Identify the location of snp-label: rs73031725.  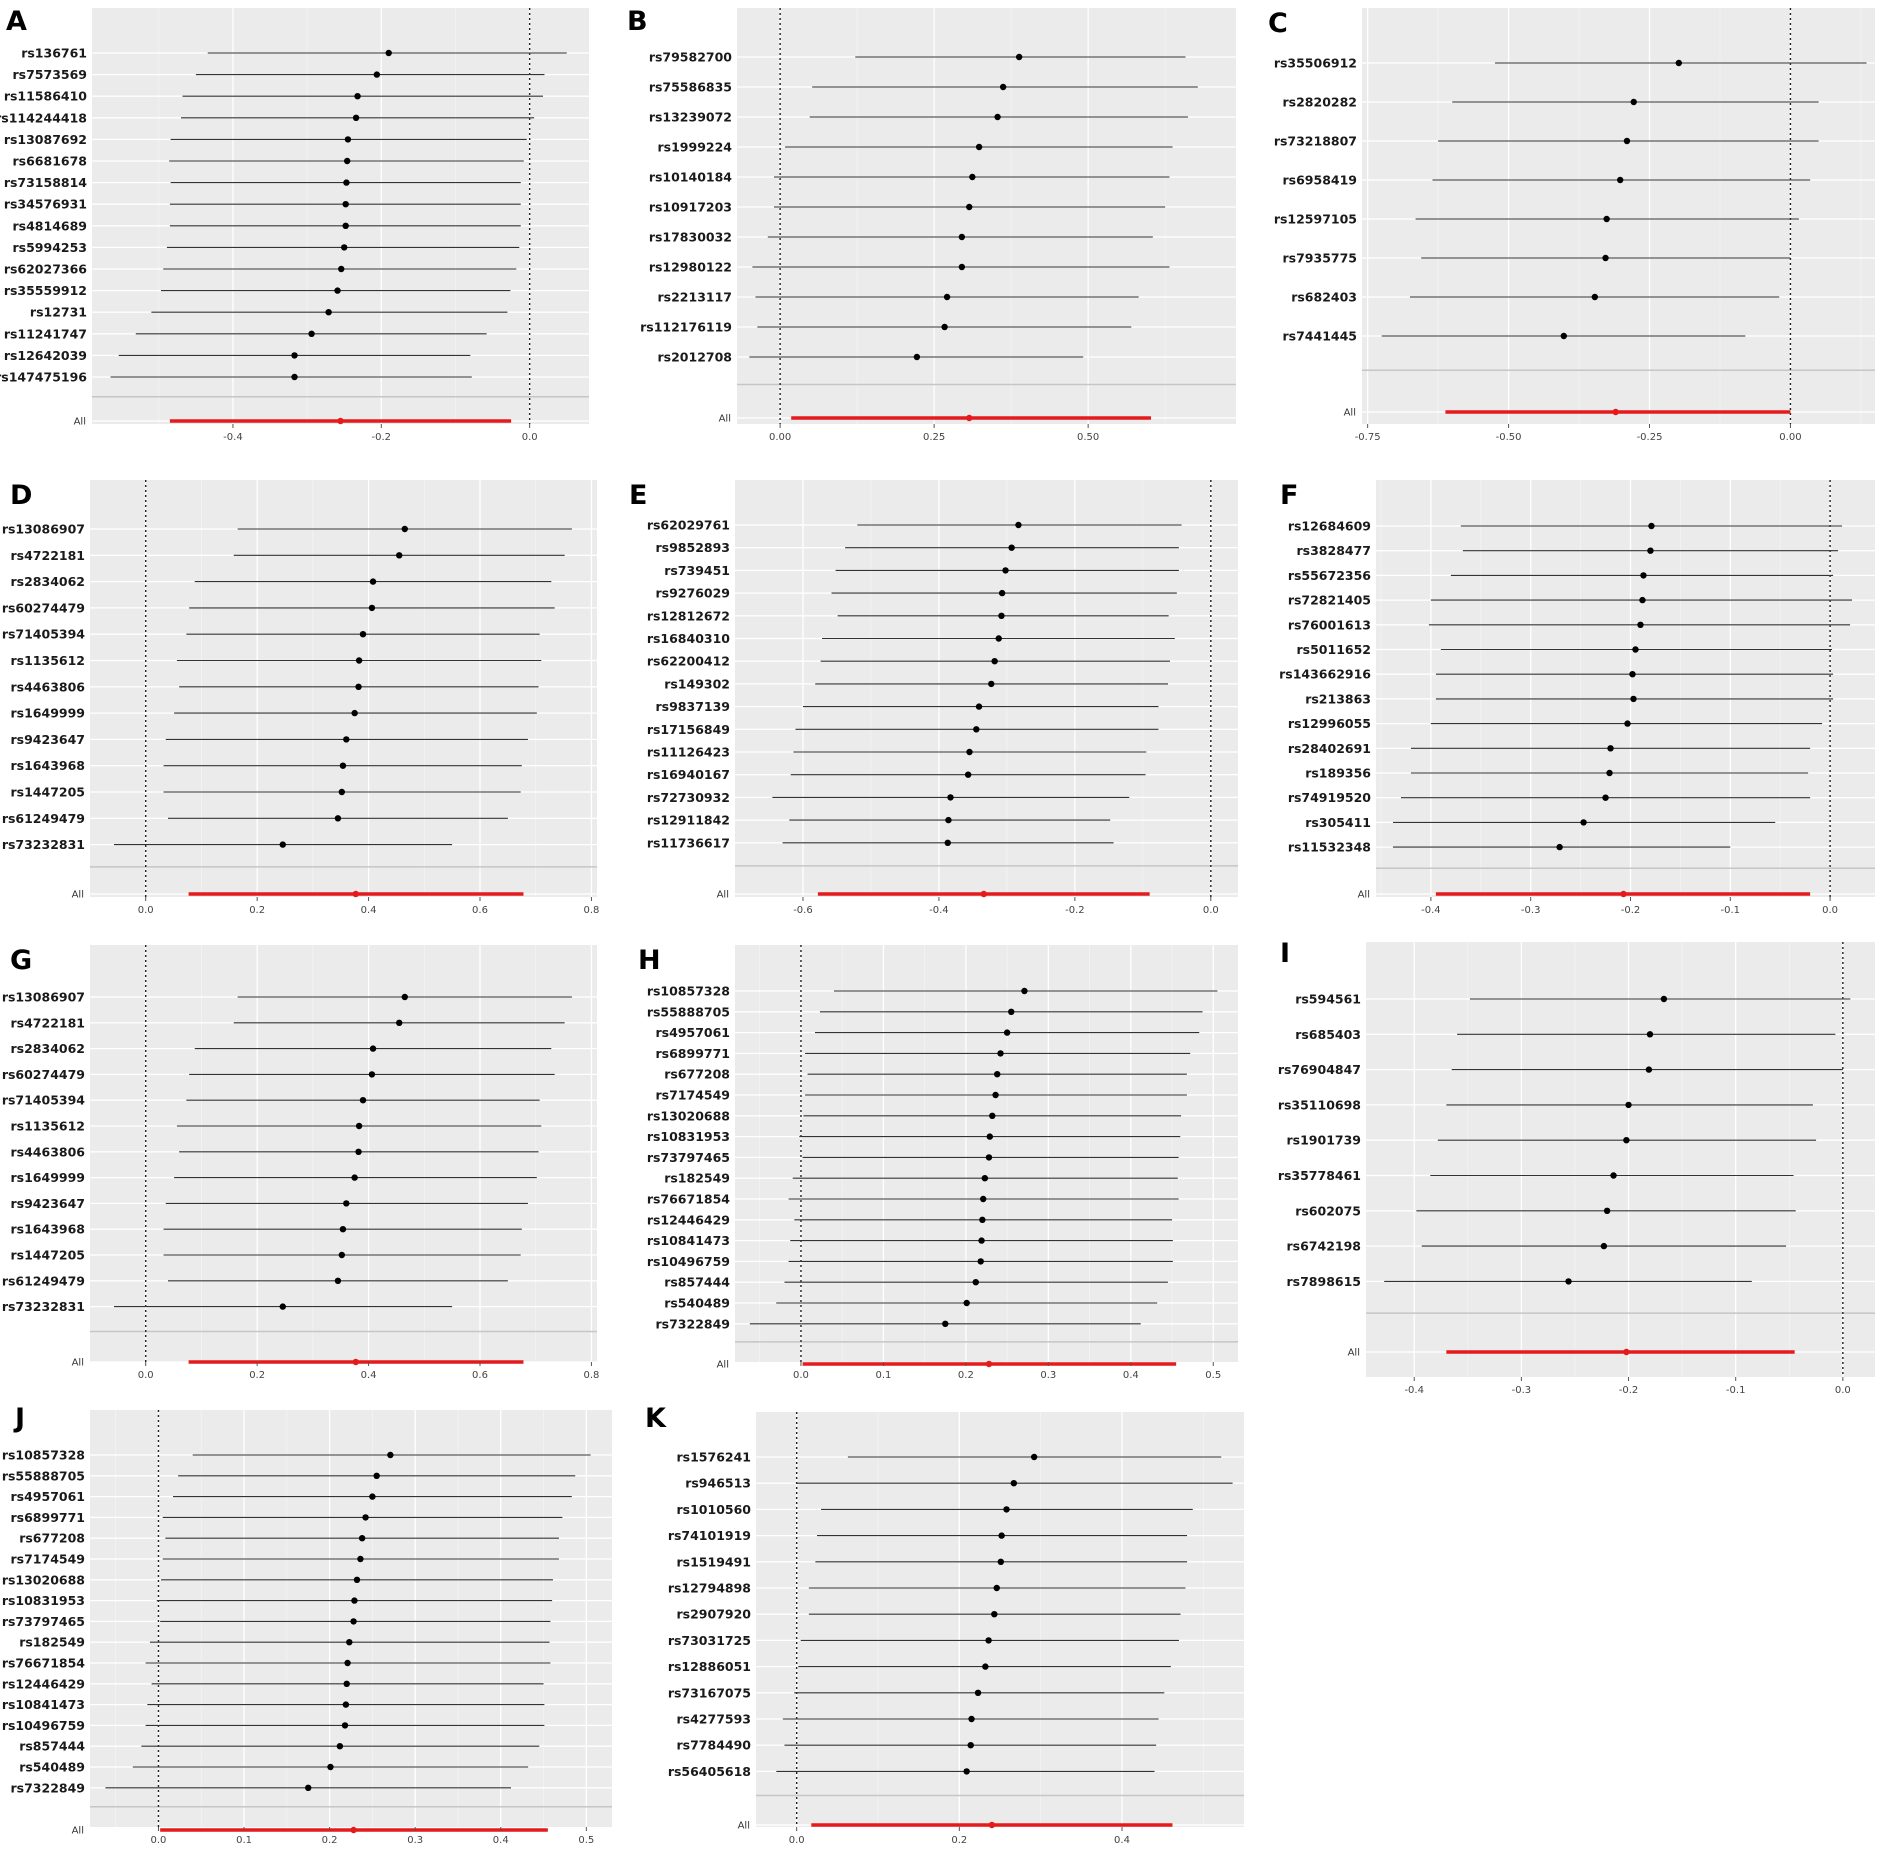
(709, 1640).